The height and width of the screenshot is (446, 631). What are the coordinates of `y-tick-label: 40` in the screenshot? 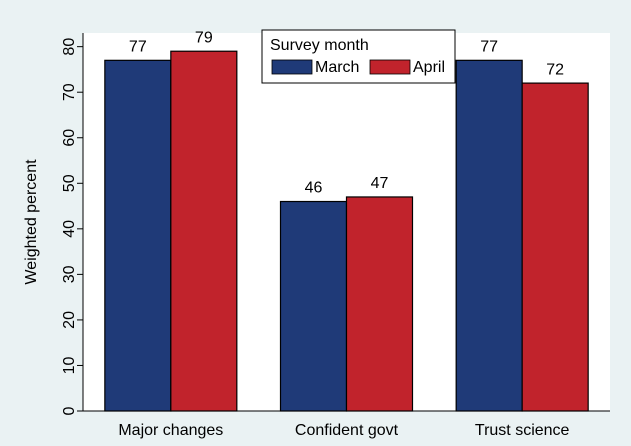 It's located at (69, 229).